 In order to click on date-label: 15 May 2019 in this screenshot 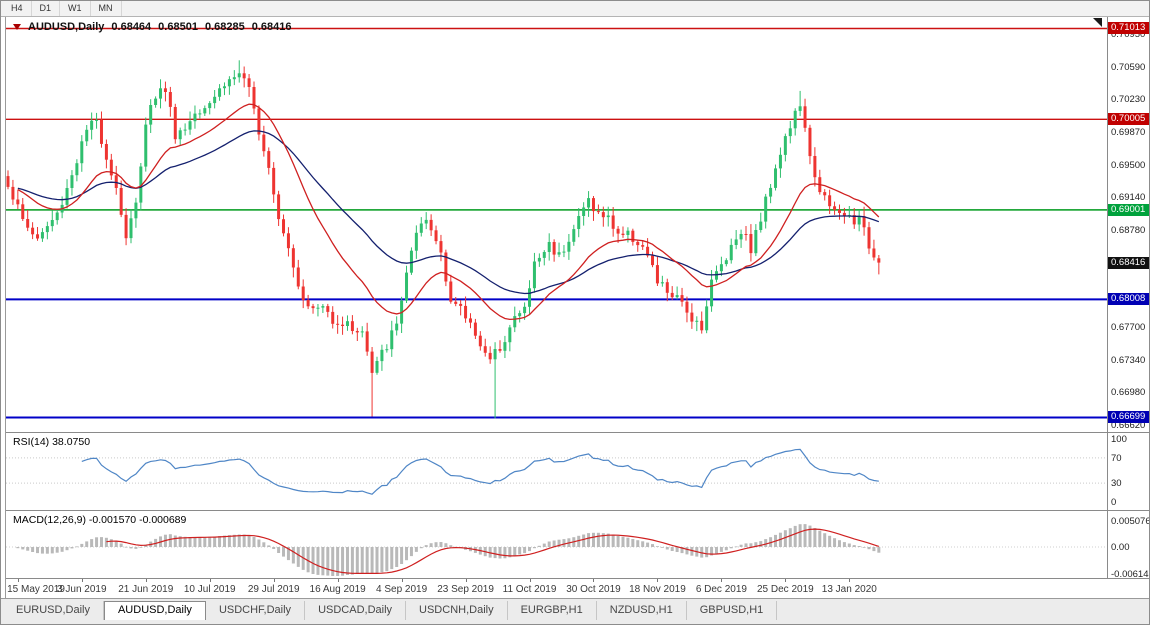, I will do `click(36, 589)`.